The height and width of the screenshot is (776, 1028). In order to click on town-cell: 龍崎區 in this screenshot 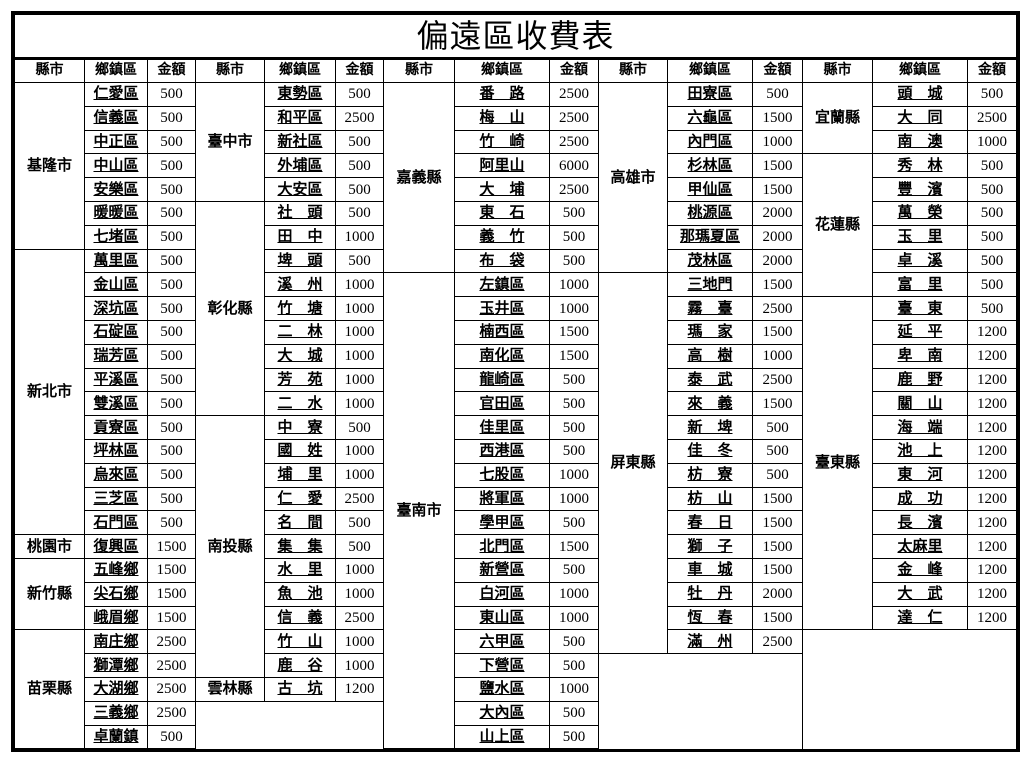, I will do `click(502, 380)`.